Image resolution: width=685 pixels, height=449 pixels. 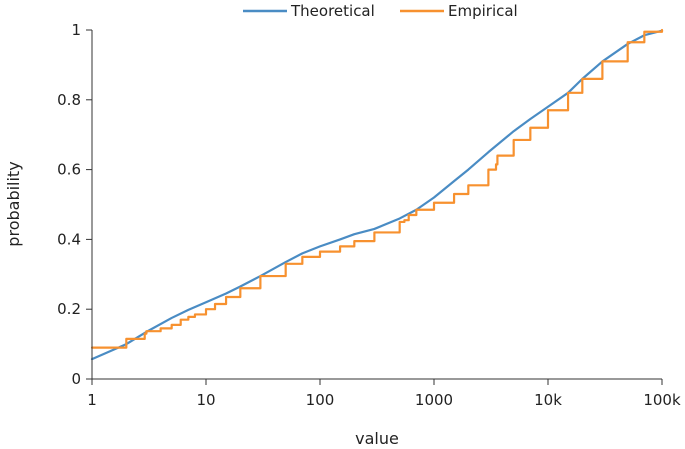 I want to click on legend-item-theoretical: Theoretical, so click(x=309, y=11).